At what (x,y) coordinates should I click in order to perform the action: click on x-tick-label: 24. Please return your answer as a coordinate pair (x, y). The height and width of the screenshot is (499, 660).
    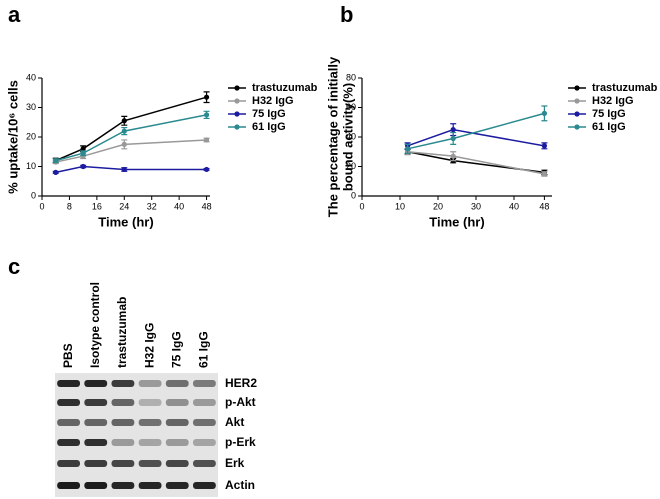
    Looking at the image, I should click on (124, 206).